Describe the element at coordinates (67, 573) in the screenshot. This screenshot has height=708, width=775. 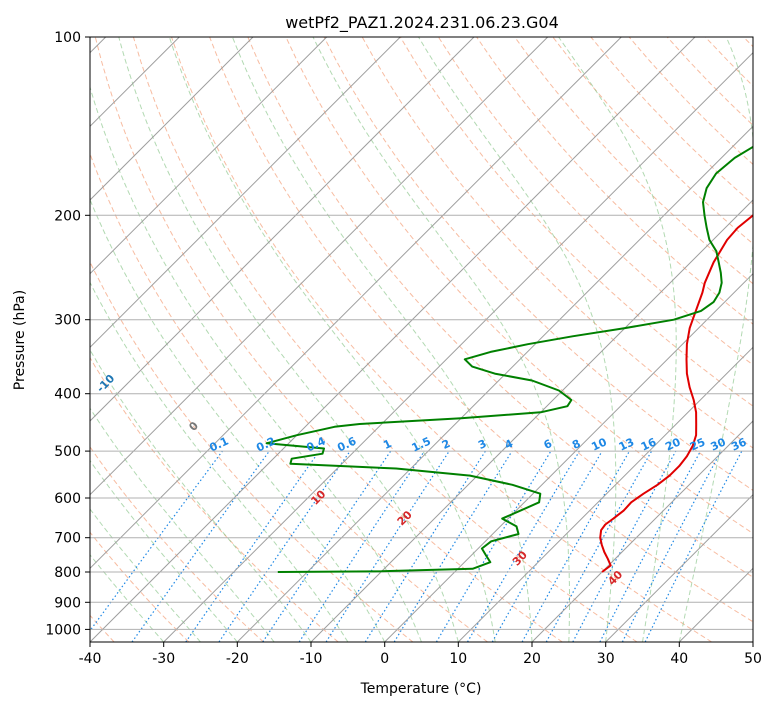
I see `y-tick-label: 800` at that location.